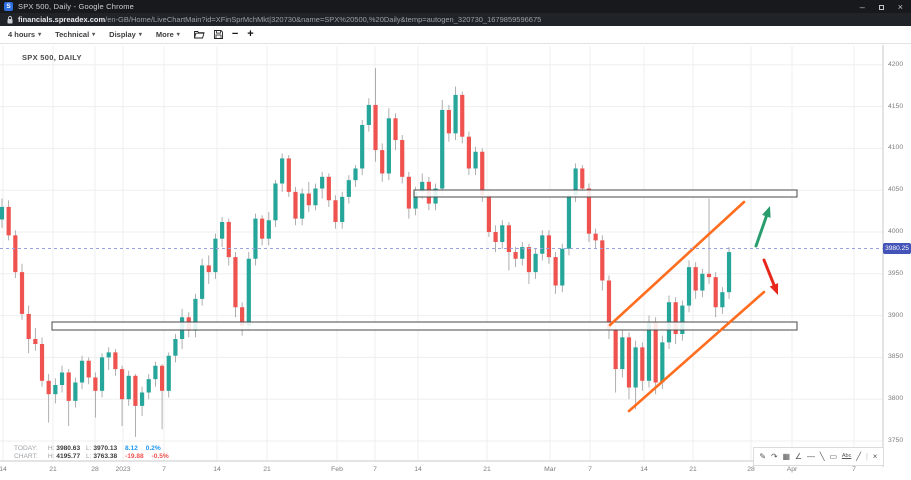 The image size is (911, 480). Describe the element at coordinates (822, 456) in the screenshot. I see `trendline-tool-icon: ╲` at that location.